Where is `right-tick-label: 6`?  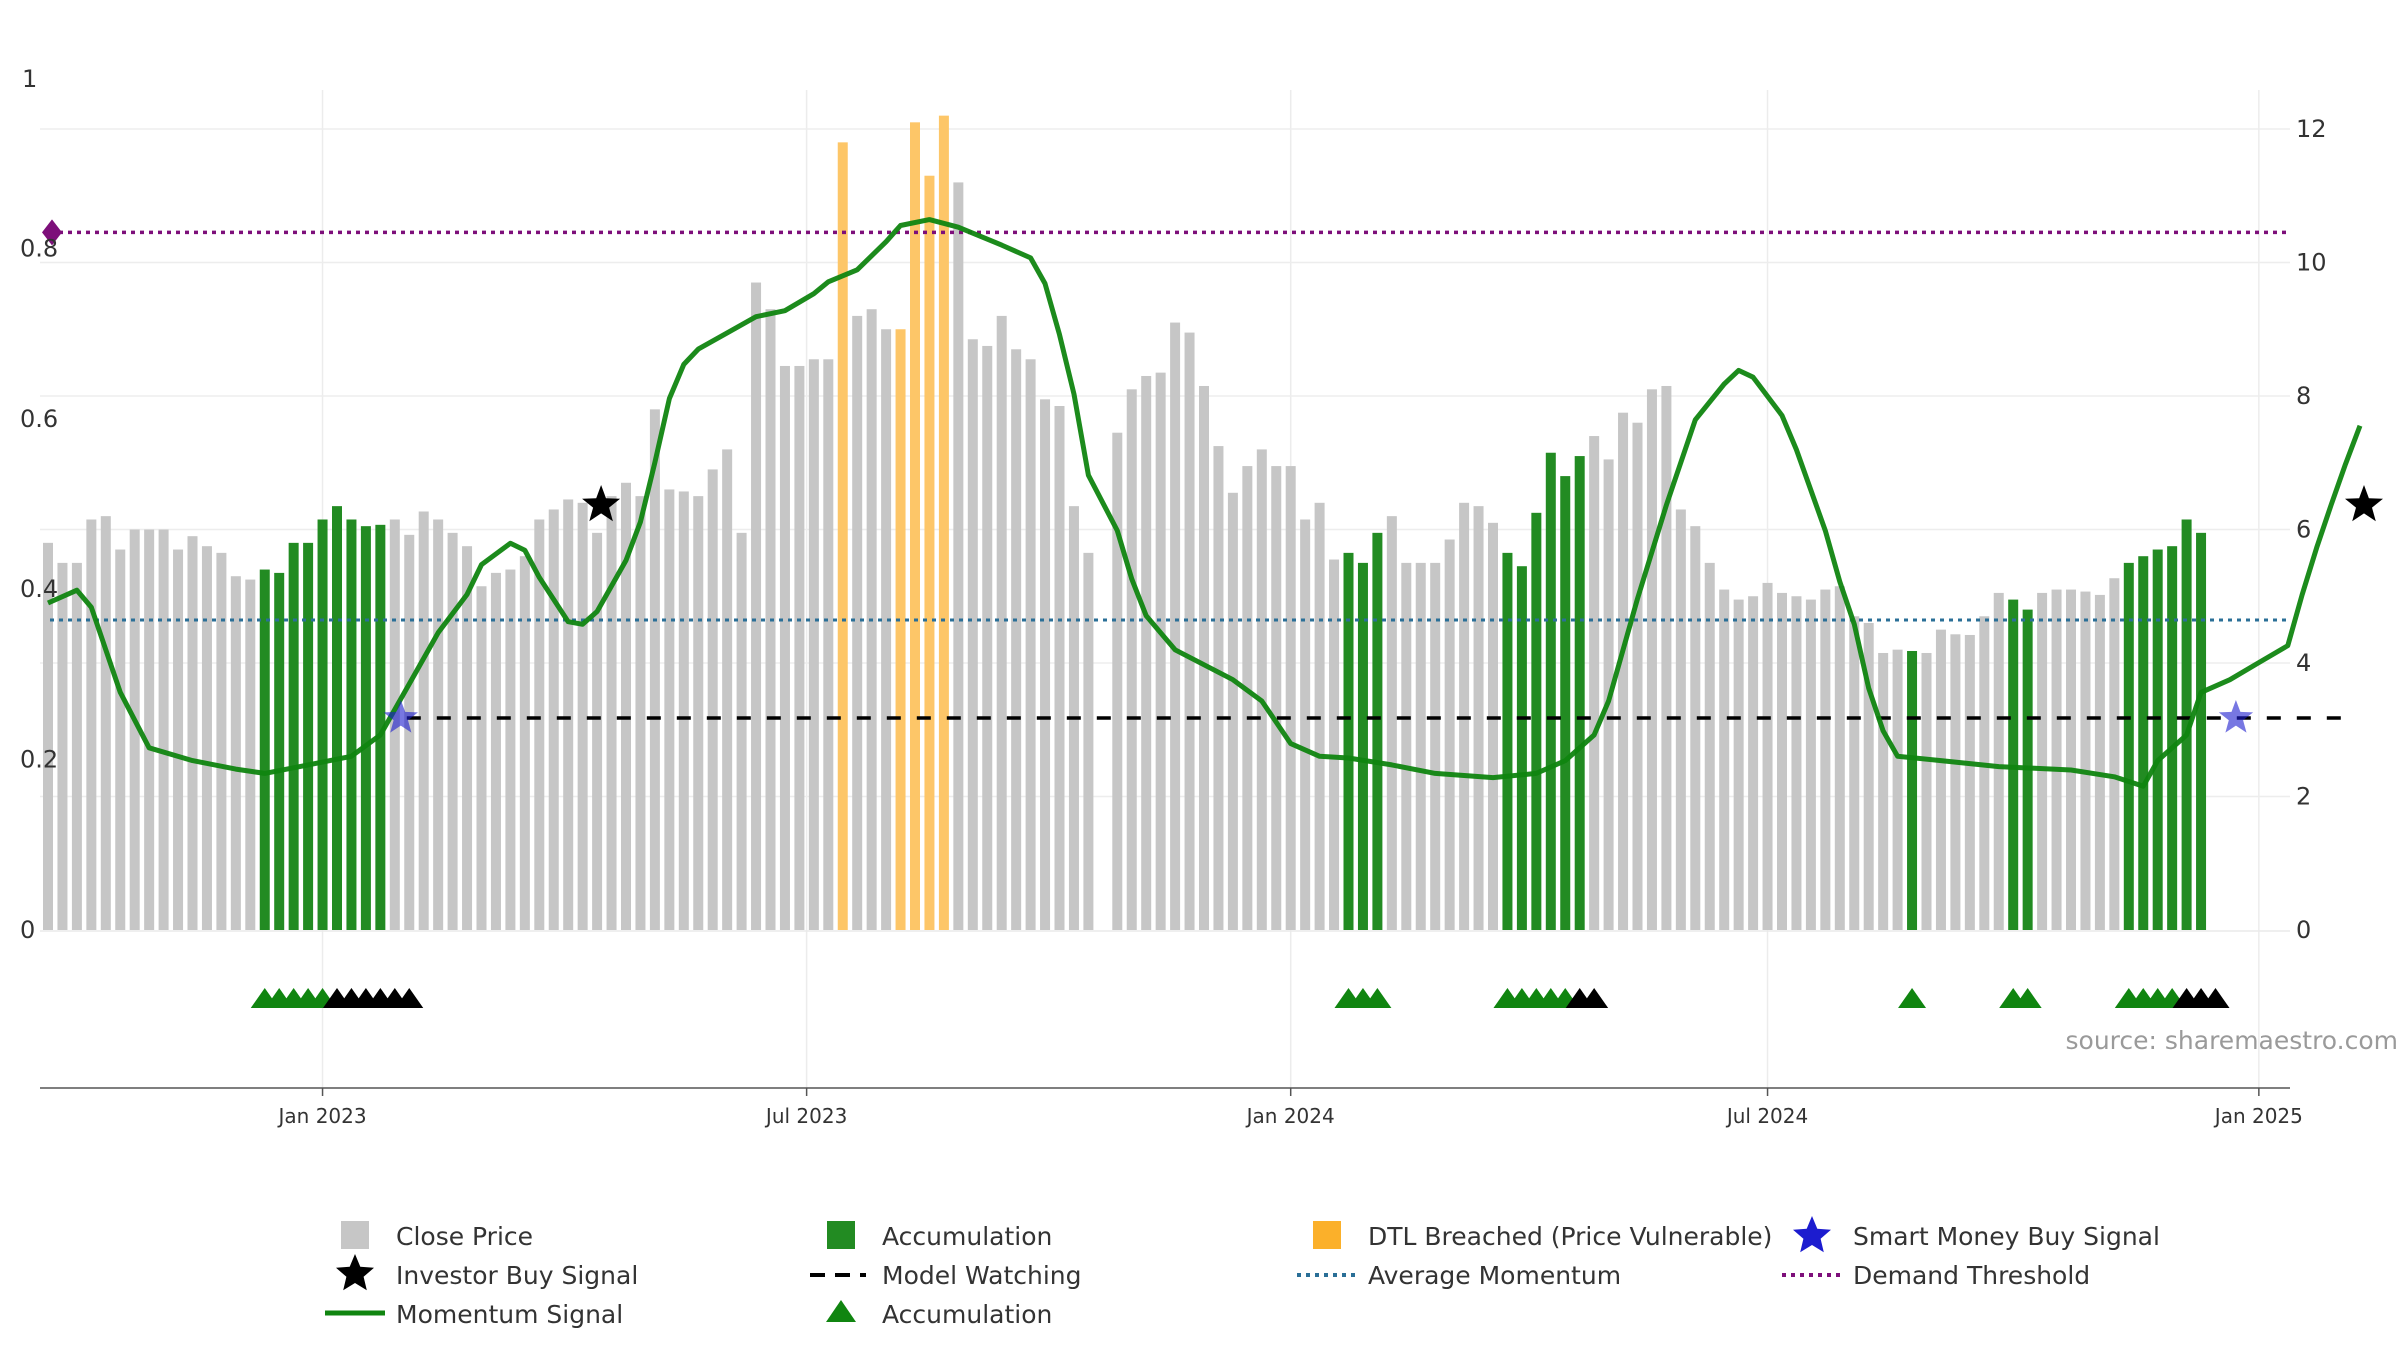
right-tick-label: 6 is located at coordinates (2303, 530).